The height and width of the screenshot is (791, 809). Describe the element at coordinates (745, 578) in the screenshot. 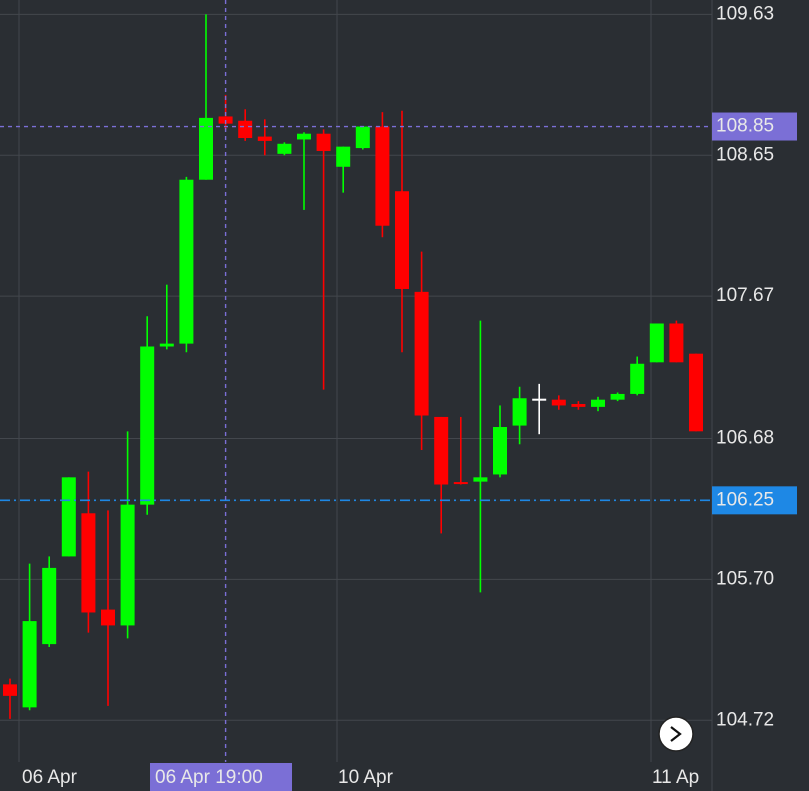

I see `y-tick-label: 105.70` at that location.